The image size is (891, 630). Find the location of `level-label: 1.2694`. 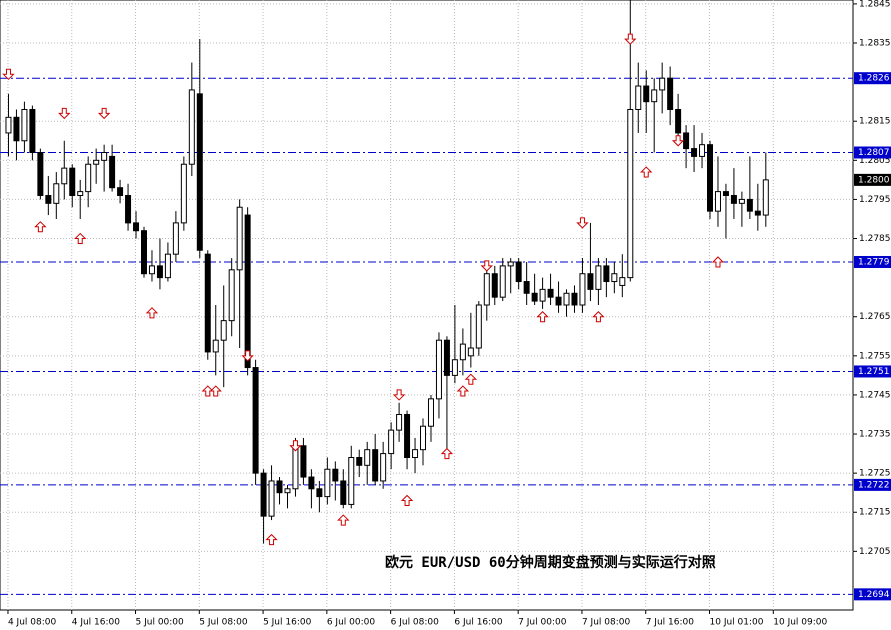

level-label: 1.2694 is located at coordinates (874, 595).